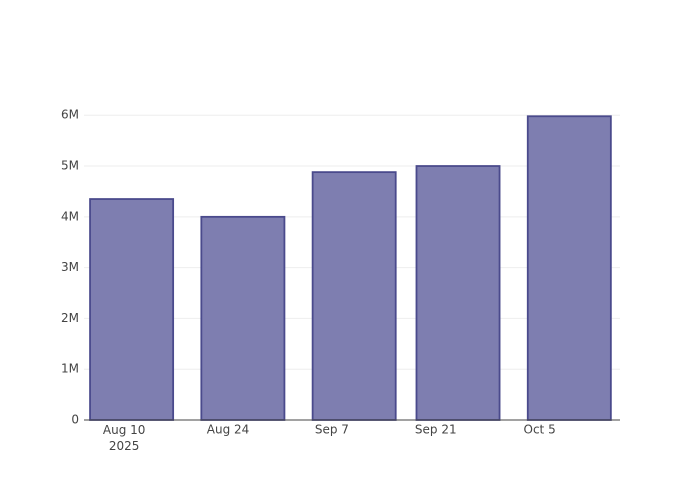  I want to click on y-tick-label: 5M, so click(70, 166).